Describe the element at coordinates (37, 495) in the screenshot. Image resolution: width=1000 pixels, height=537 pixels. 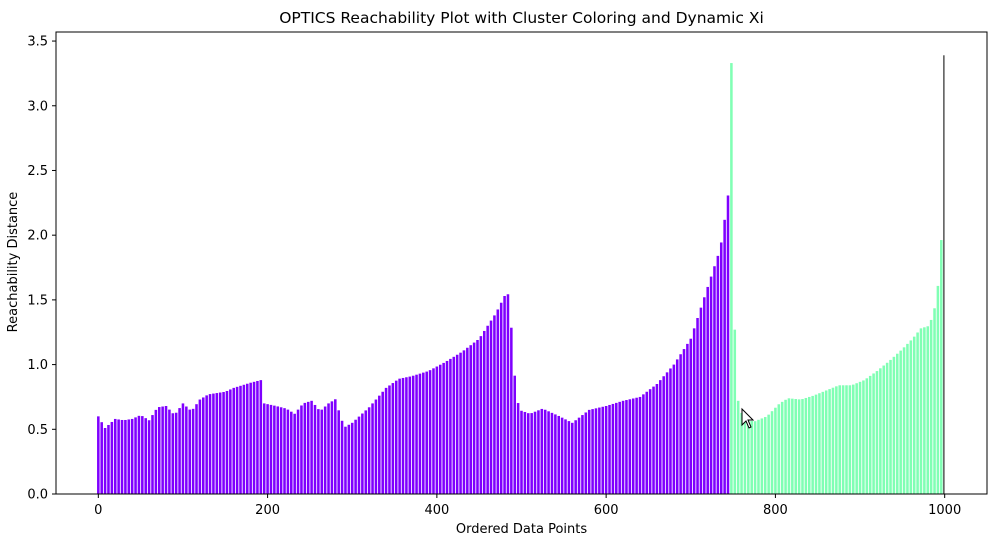
I see `y-tick-label: 0.0` at that location.